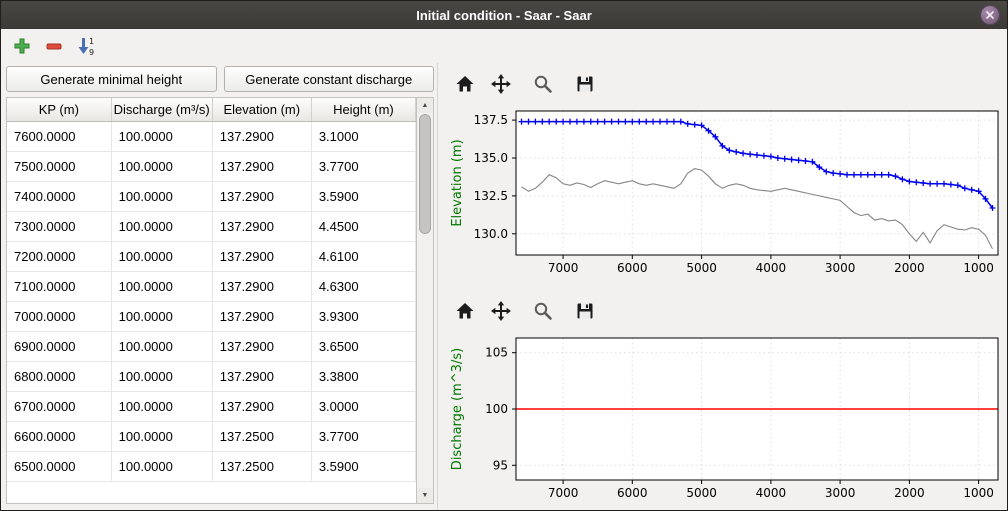 The image size is (1008, 511). I want to click on table-row: 7100.0000 100.0000 137.2900 4.6300, so click(211, 286).